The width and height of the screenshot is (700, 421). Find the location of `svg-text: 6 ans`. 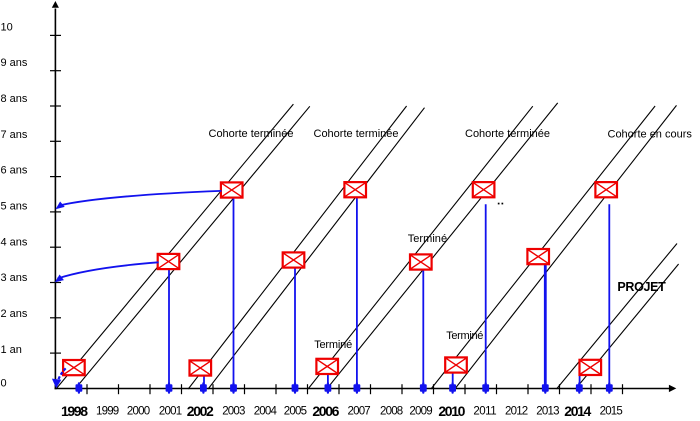

svg-text: 6 ans is located at coordinates (14, 171).